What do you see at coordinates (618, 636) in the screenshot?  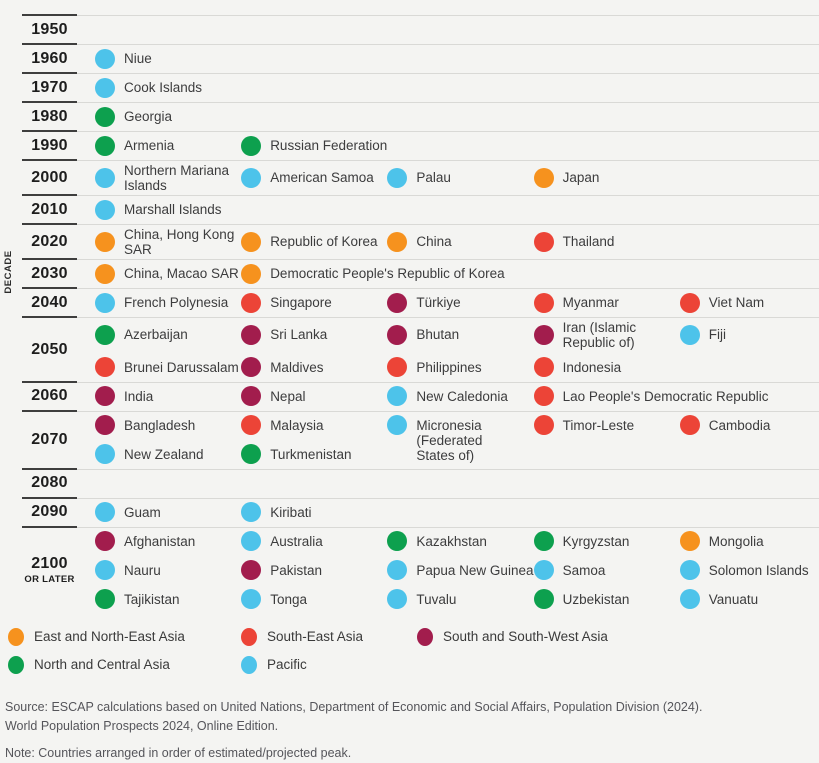 I see `legend-item-sswa: South and South-West Asia` at bounding box center [618, 636].